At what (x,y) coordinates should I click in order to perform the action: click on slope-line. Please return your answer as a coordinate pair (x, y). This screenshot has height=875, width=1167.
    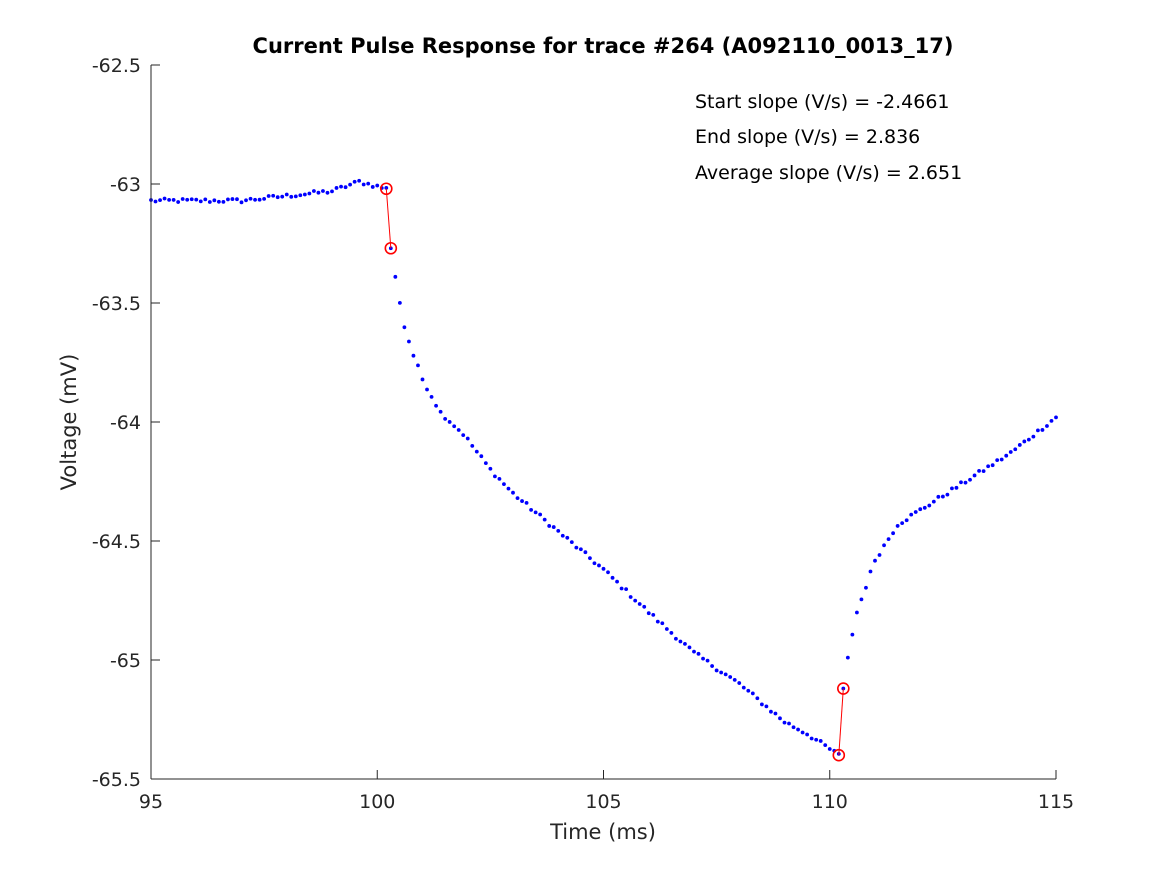
    Looking at the image, I should click on (388, 218).